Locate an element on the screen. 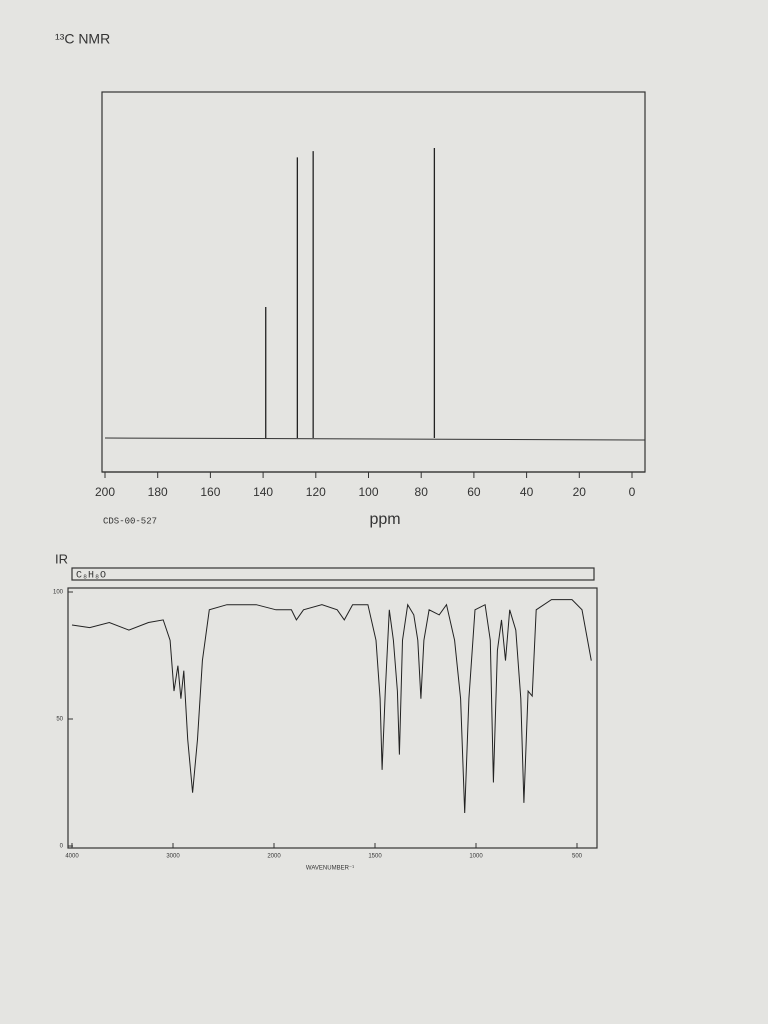 Image resolution: width=768 pixels, height=1024 pixels. x-tick-label: 200 is located at coordinates (105, 492).